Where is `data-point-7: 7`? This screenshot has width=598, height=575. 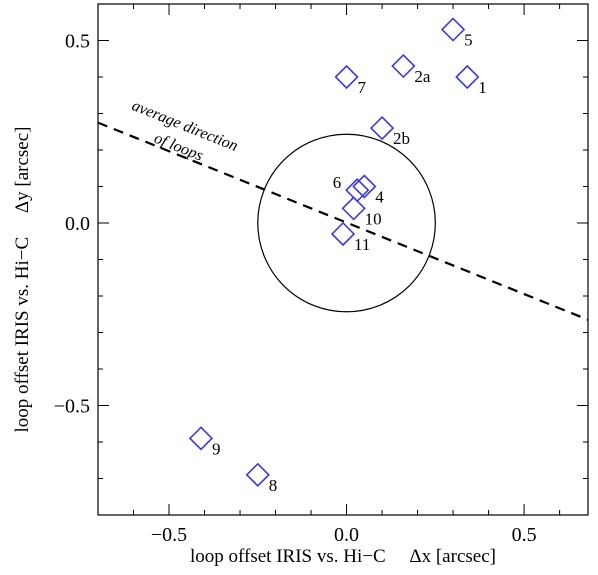
data-point-7: 7 is located at coordinates (350, 80).